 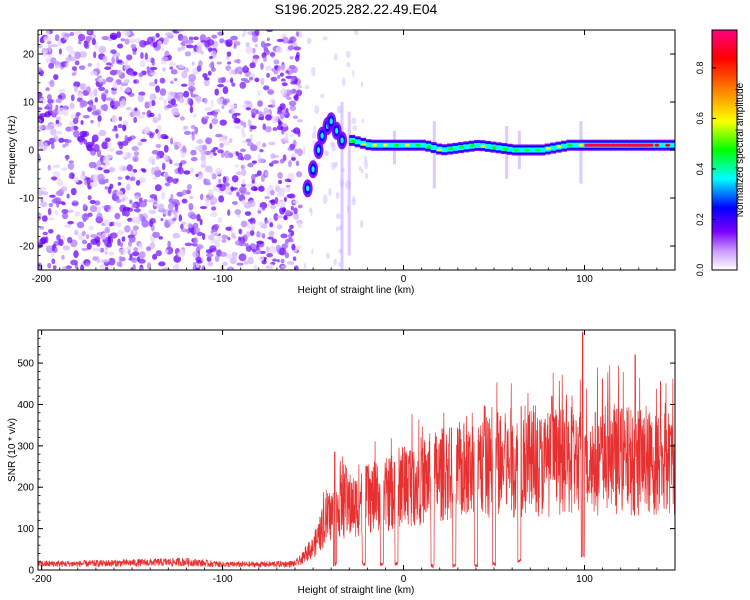 I want to click on y-tick-label: 400, so click(x=25, y=405).